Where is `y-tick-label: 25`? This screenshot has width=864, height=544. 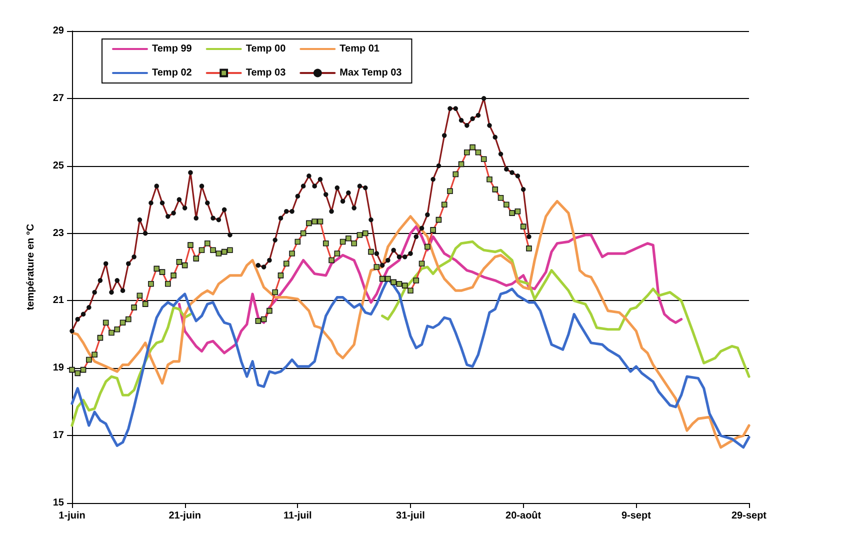 y-tick-label: 25 is located at coordinates (58, 166).